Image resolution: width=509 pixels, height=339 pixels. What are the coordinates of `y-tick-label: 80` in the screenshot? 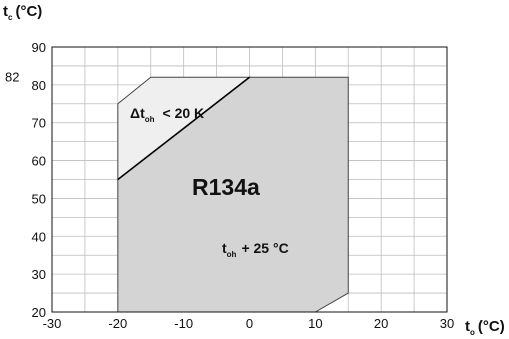 It's located at (39, 85).